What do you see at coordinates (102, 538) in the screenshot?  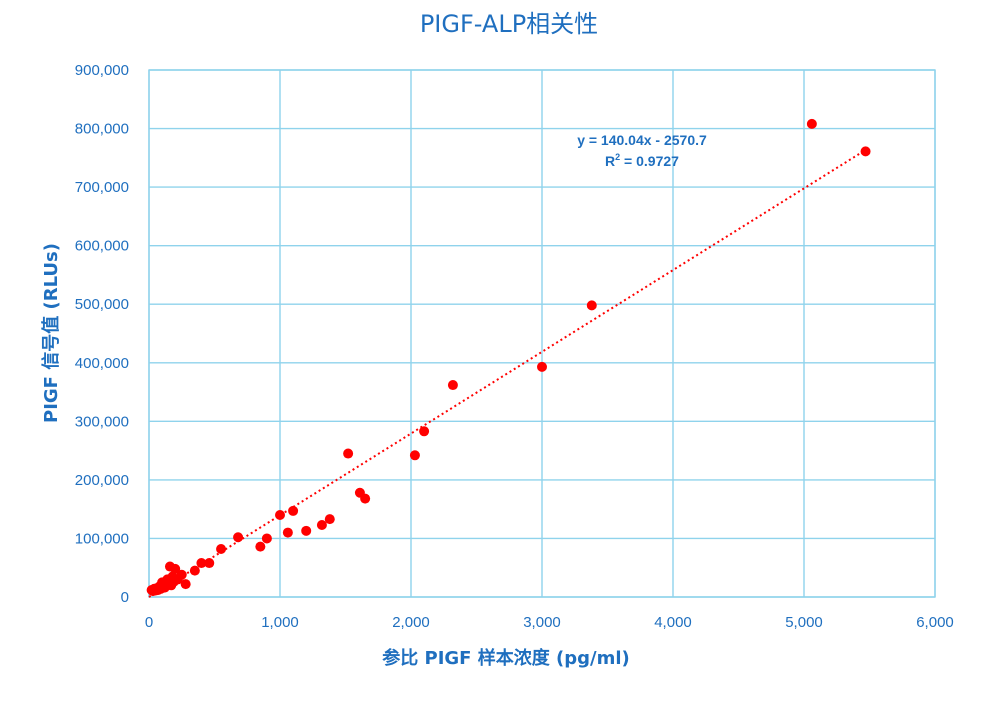 I see `y-tick-label: 100,000` at bounding box center [102, 538].